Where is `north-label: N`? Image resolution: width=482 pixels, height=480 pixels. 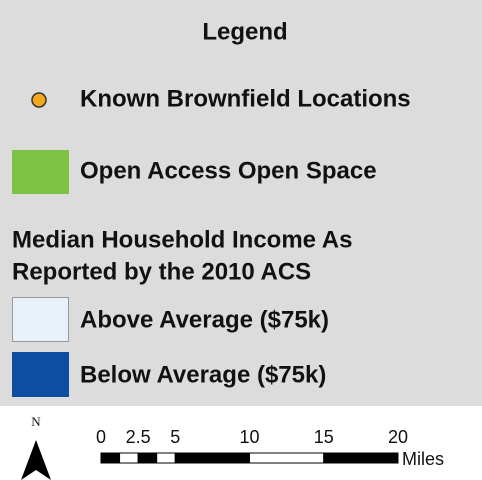
north-label: N is located at coordinates (36, 421).